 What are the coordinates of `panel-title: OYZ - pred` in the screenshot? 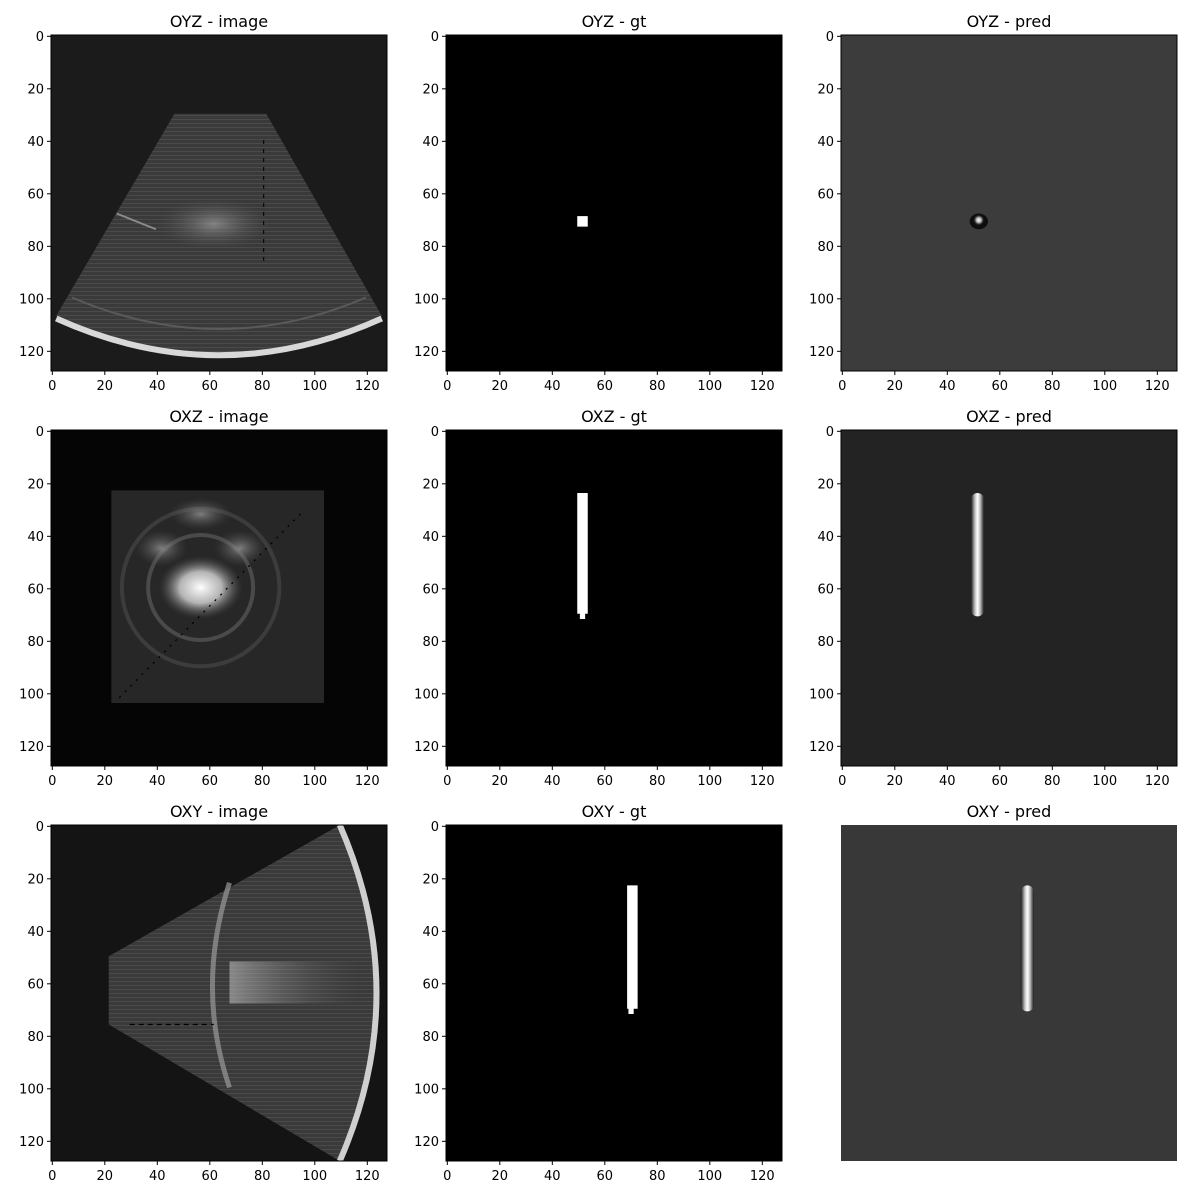 It's located at (1009, 21).